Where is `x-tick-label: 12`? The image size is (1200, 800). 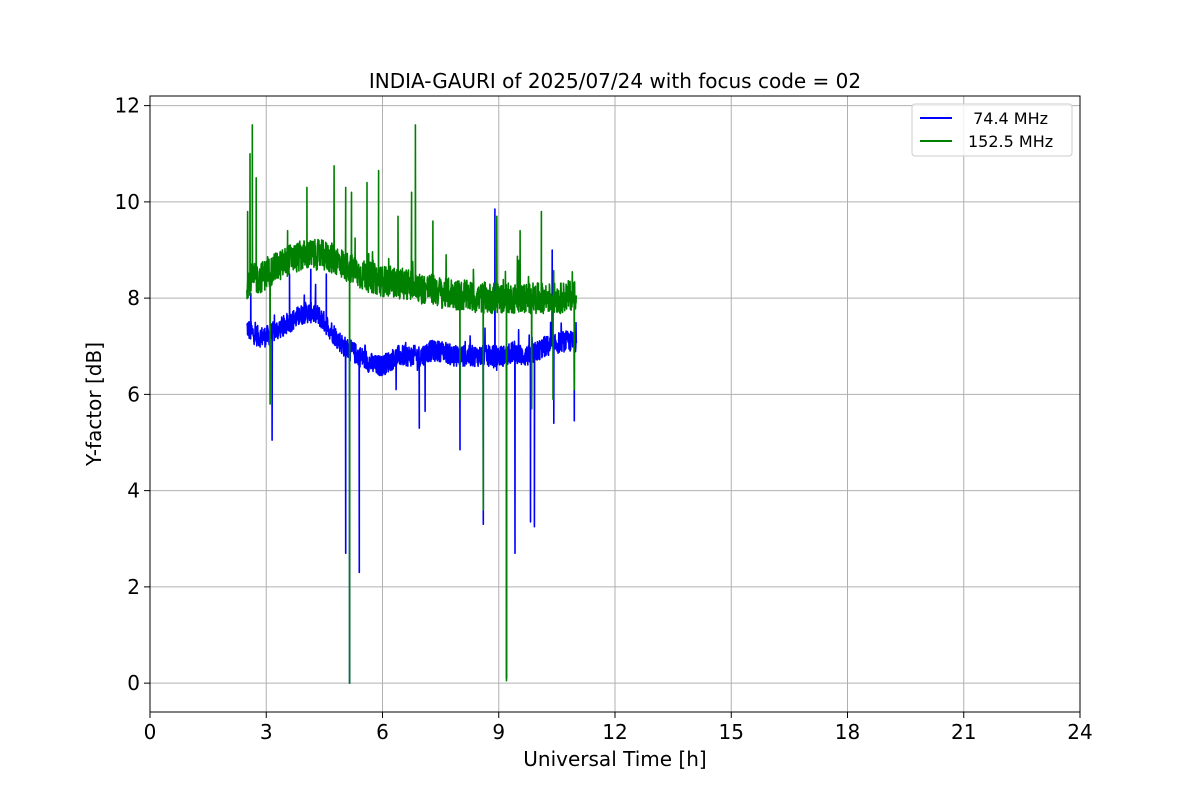
x-tick-label: 12 is located at coordinates (614, 732).